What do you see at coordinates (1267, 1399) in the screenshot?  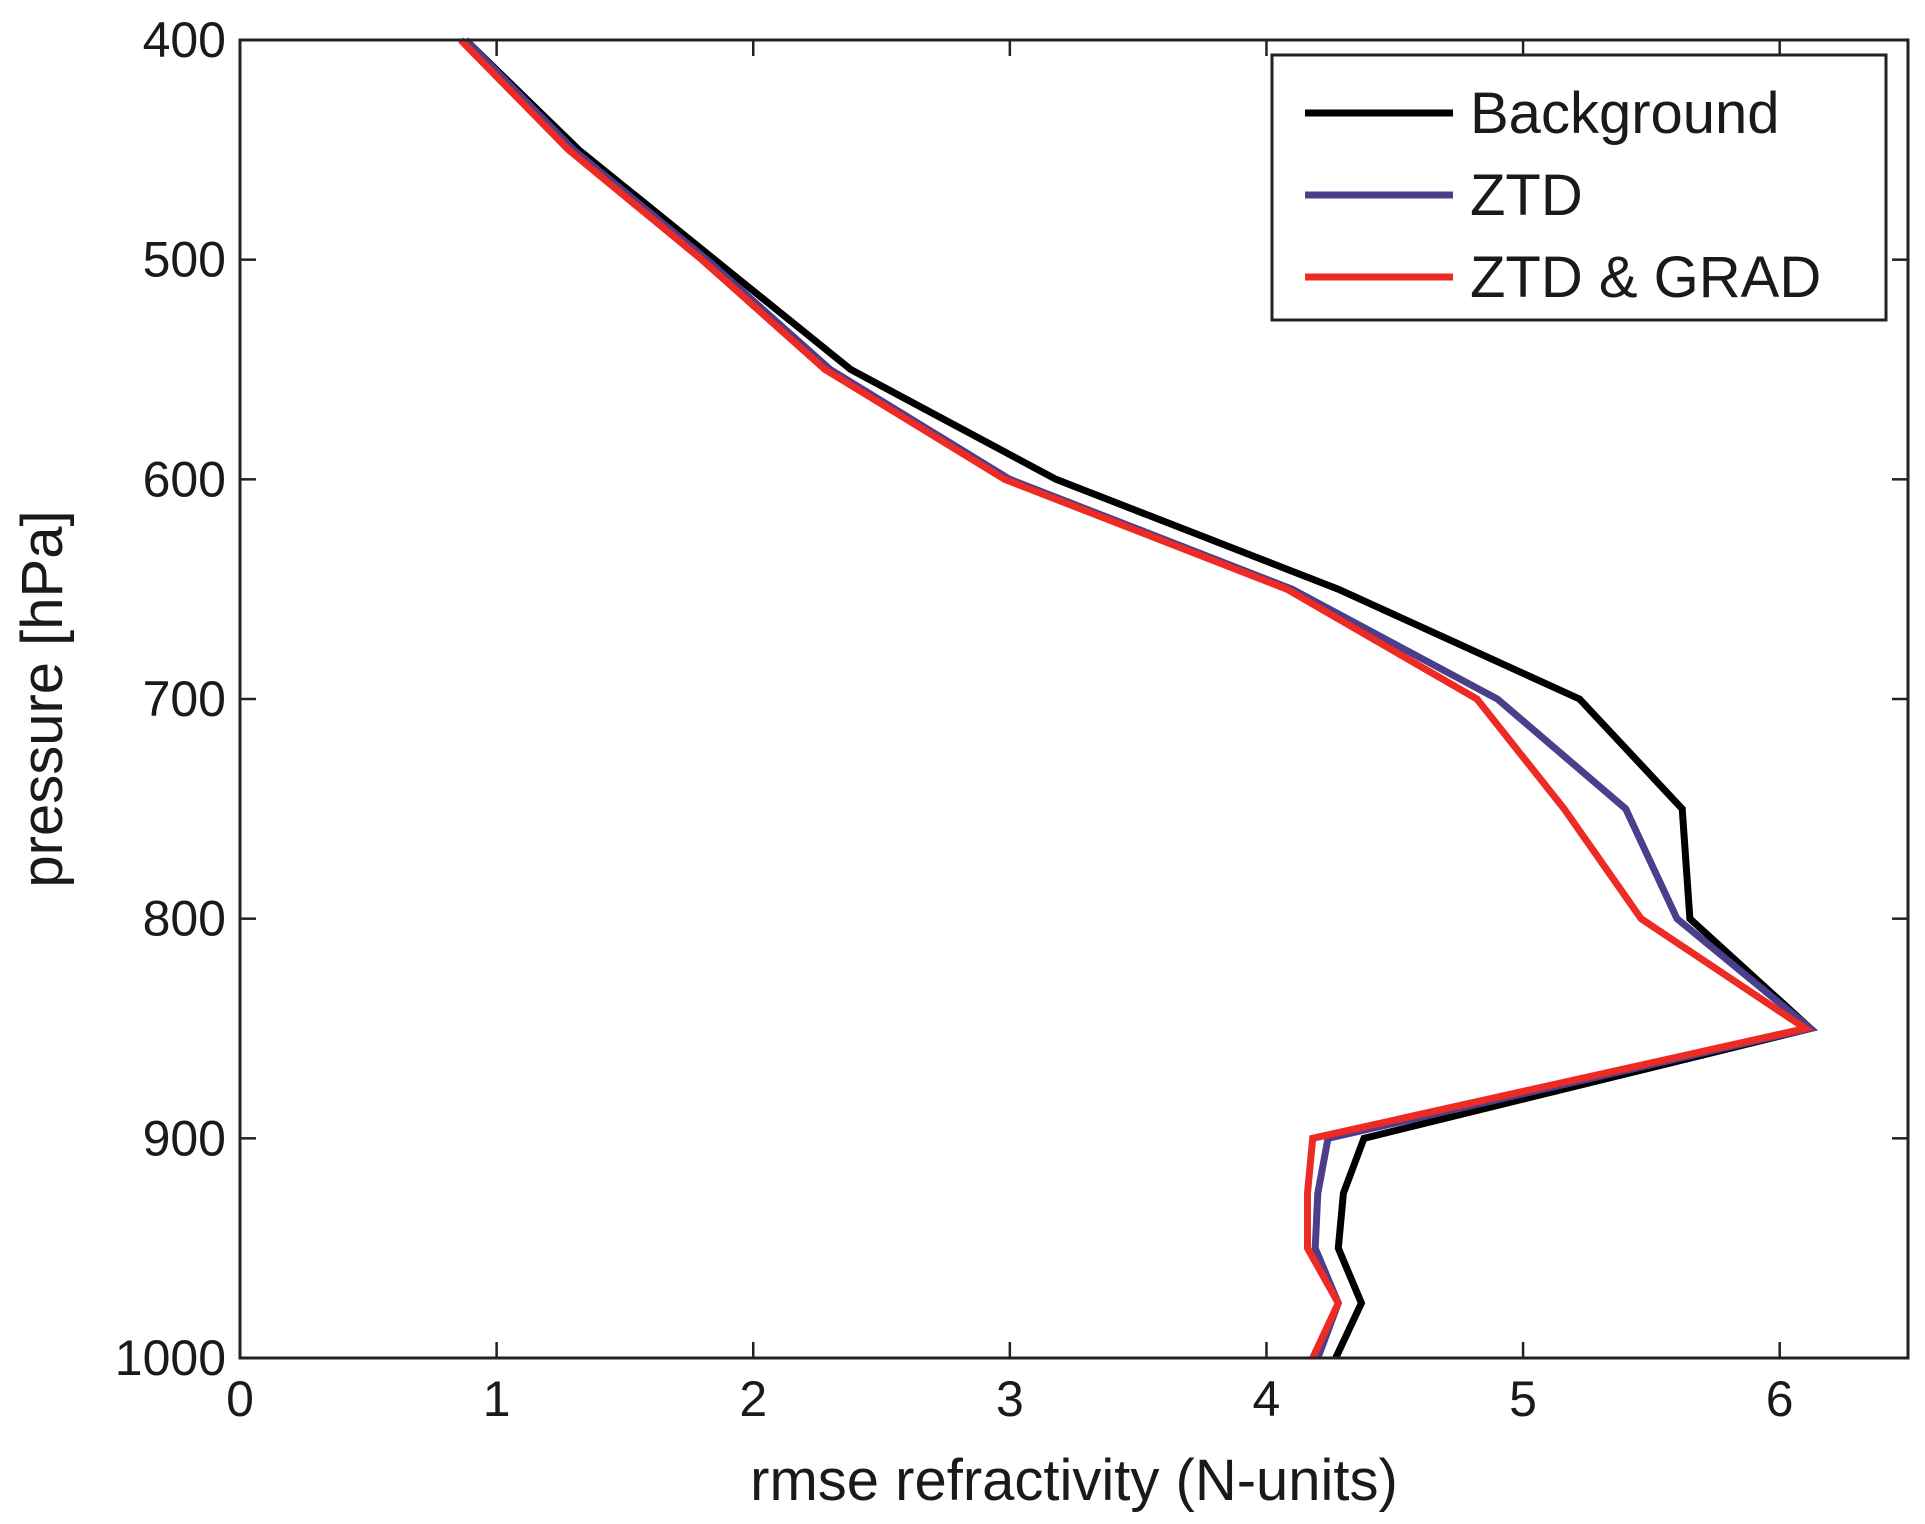 I see `x-tick-label: 4` at bounding box center [1267, 1399].